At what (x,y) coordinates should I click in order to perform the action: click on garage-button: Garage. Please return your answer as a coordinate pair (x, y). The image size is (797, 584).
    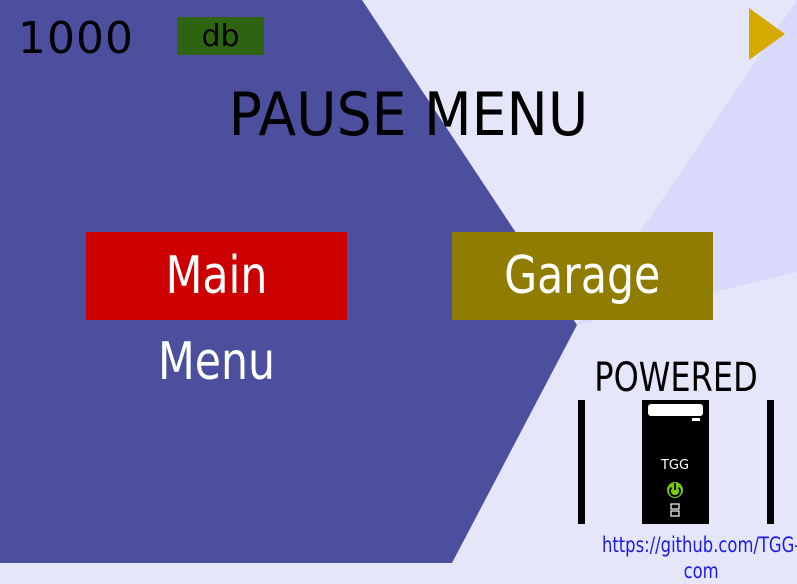
    Looking at the image, I should click on (582, 276).